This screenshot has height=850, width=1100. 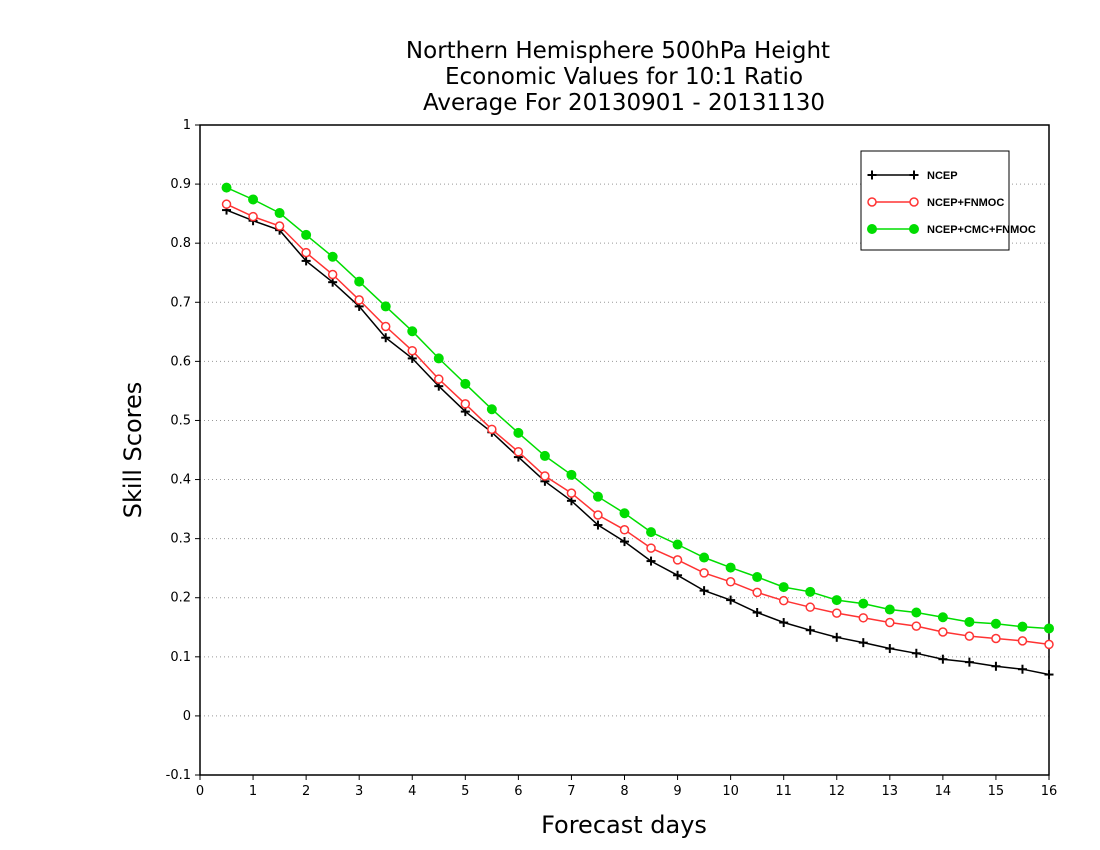 I want to click on x-tick-label: 3, so click(x=359, y=791).